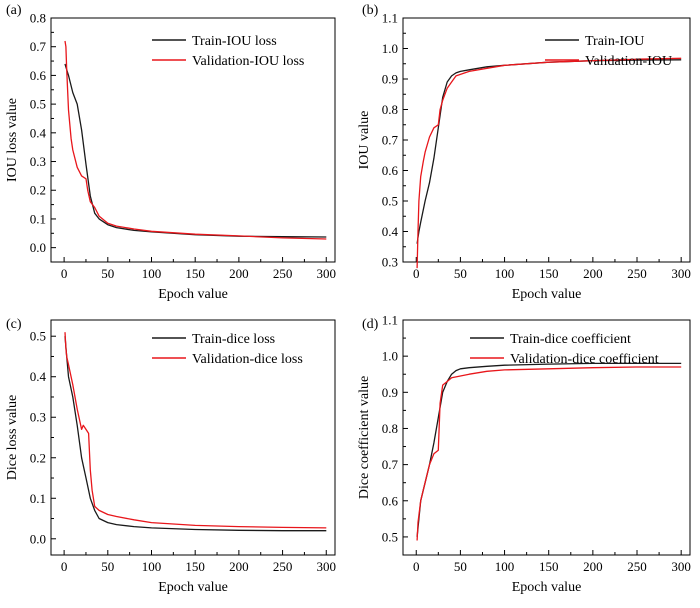 Image resolution: width=700 pixels, height=608 pixels. Describe the element at coordinates (227, 349) in the screenshot. I see `legend: Train-dice loss Validation-dice loss` at that location.